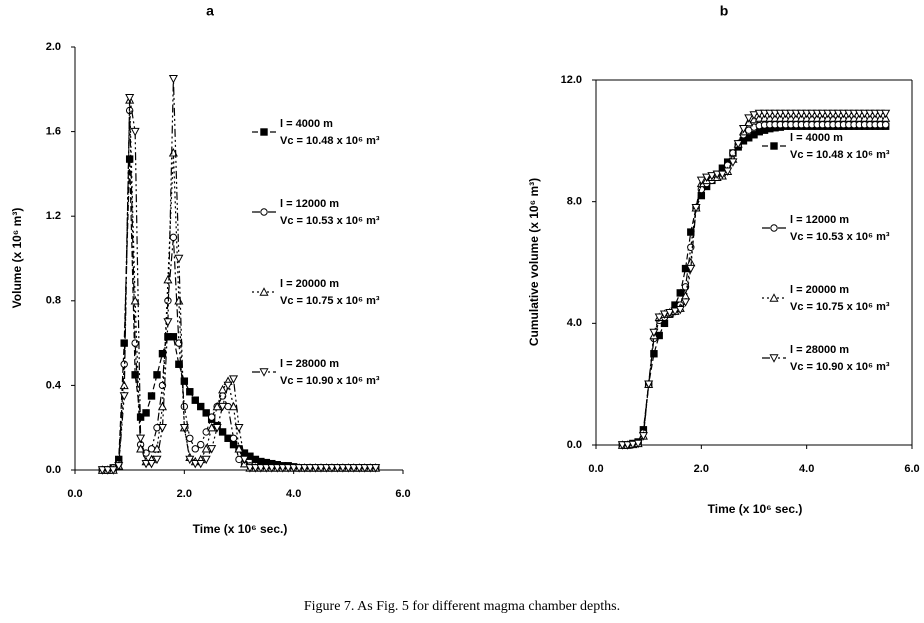 This screenshot has width=924, height=623. What do you see at coordinates (210, 11) in the screenshot?
I see `chart-title: a` at bounding box center [210, 11].